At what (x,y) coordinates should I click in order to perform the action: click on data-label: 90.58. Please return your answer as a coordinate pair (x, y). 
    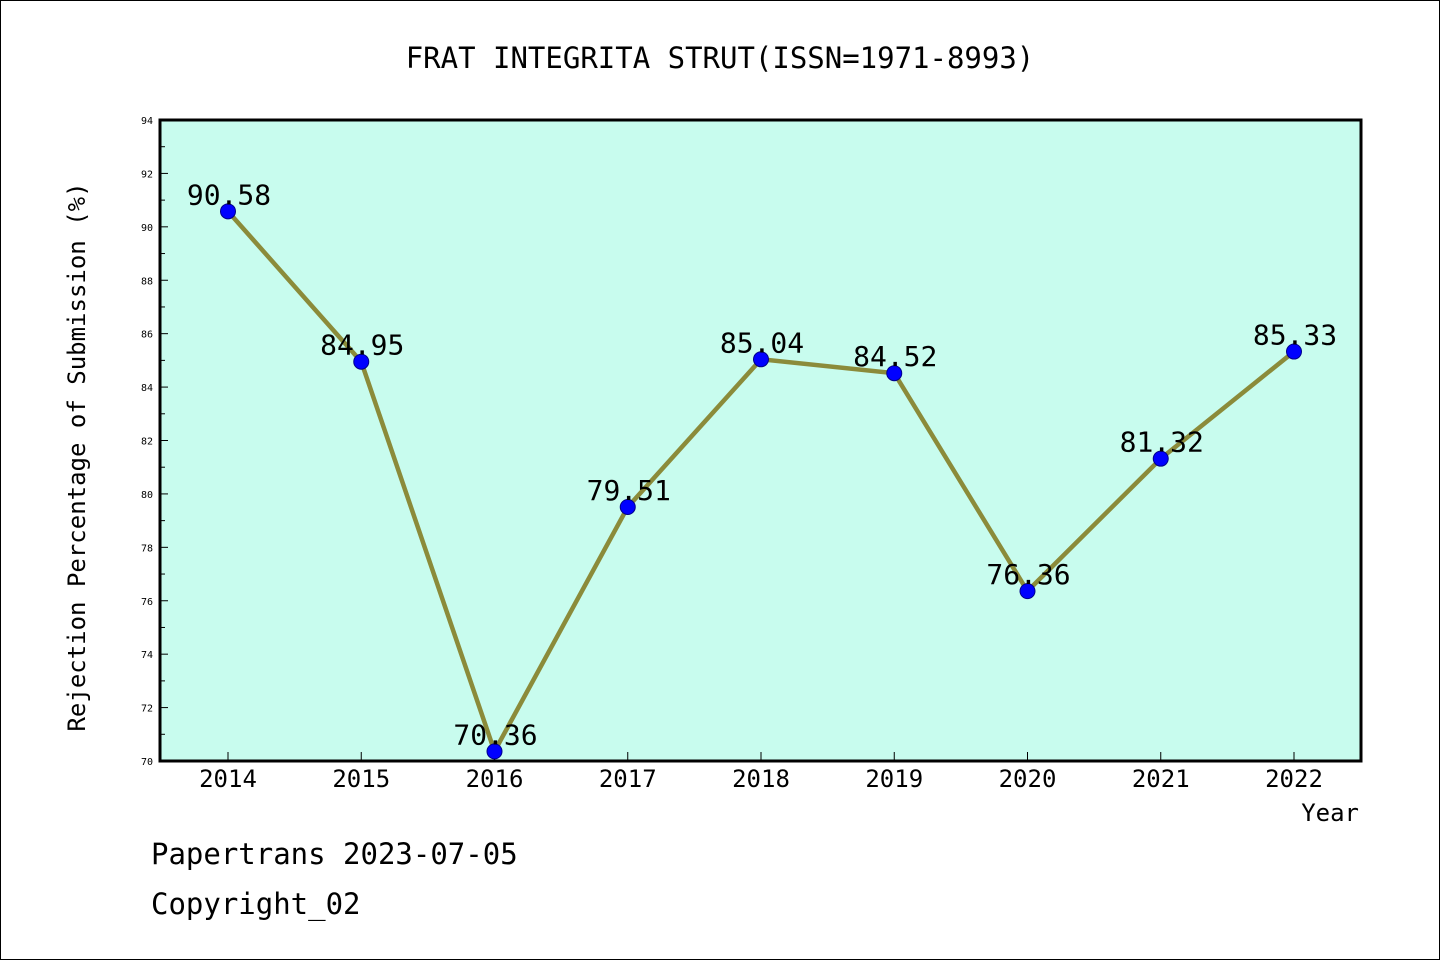
    Looking at the image, I should click on (229, 194).